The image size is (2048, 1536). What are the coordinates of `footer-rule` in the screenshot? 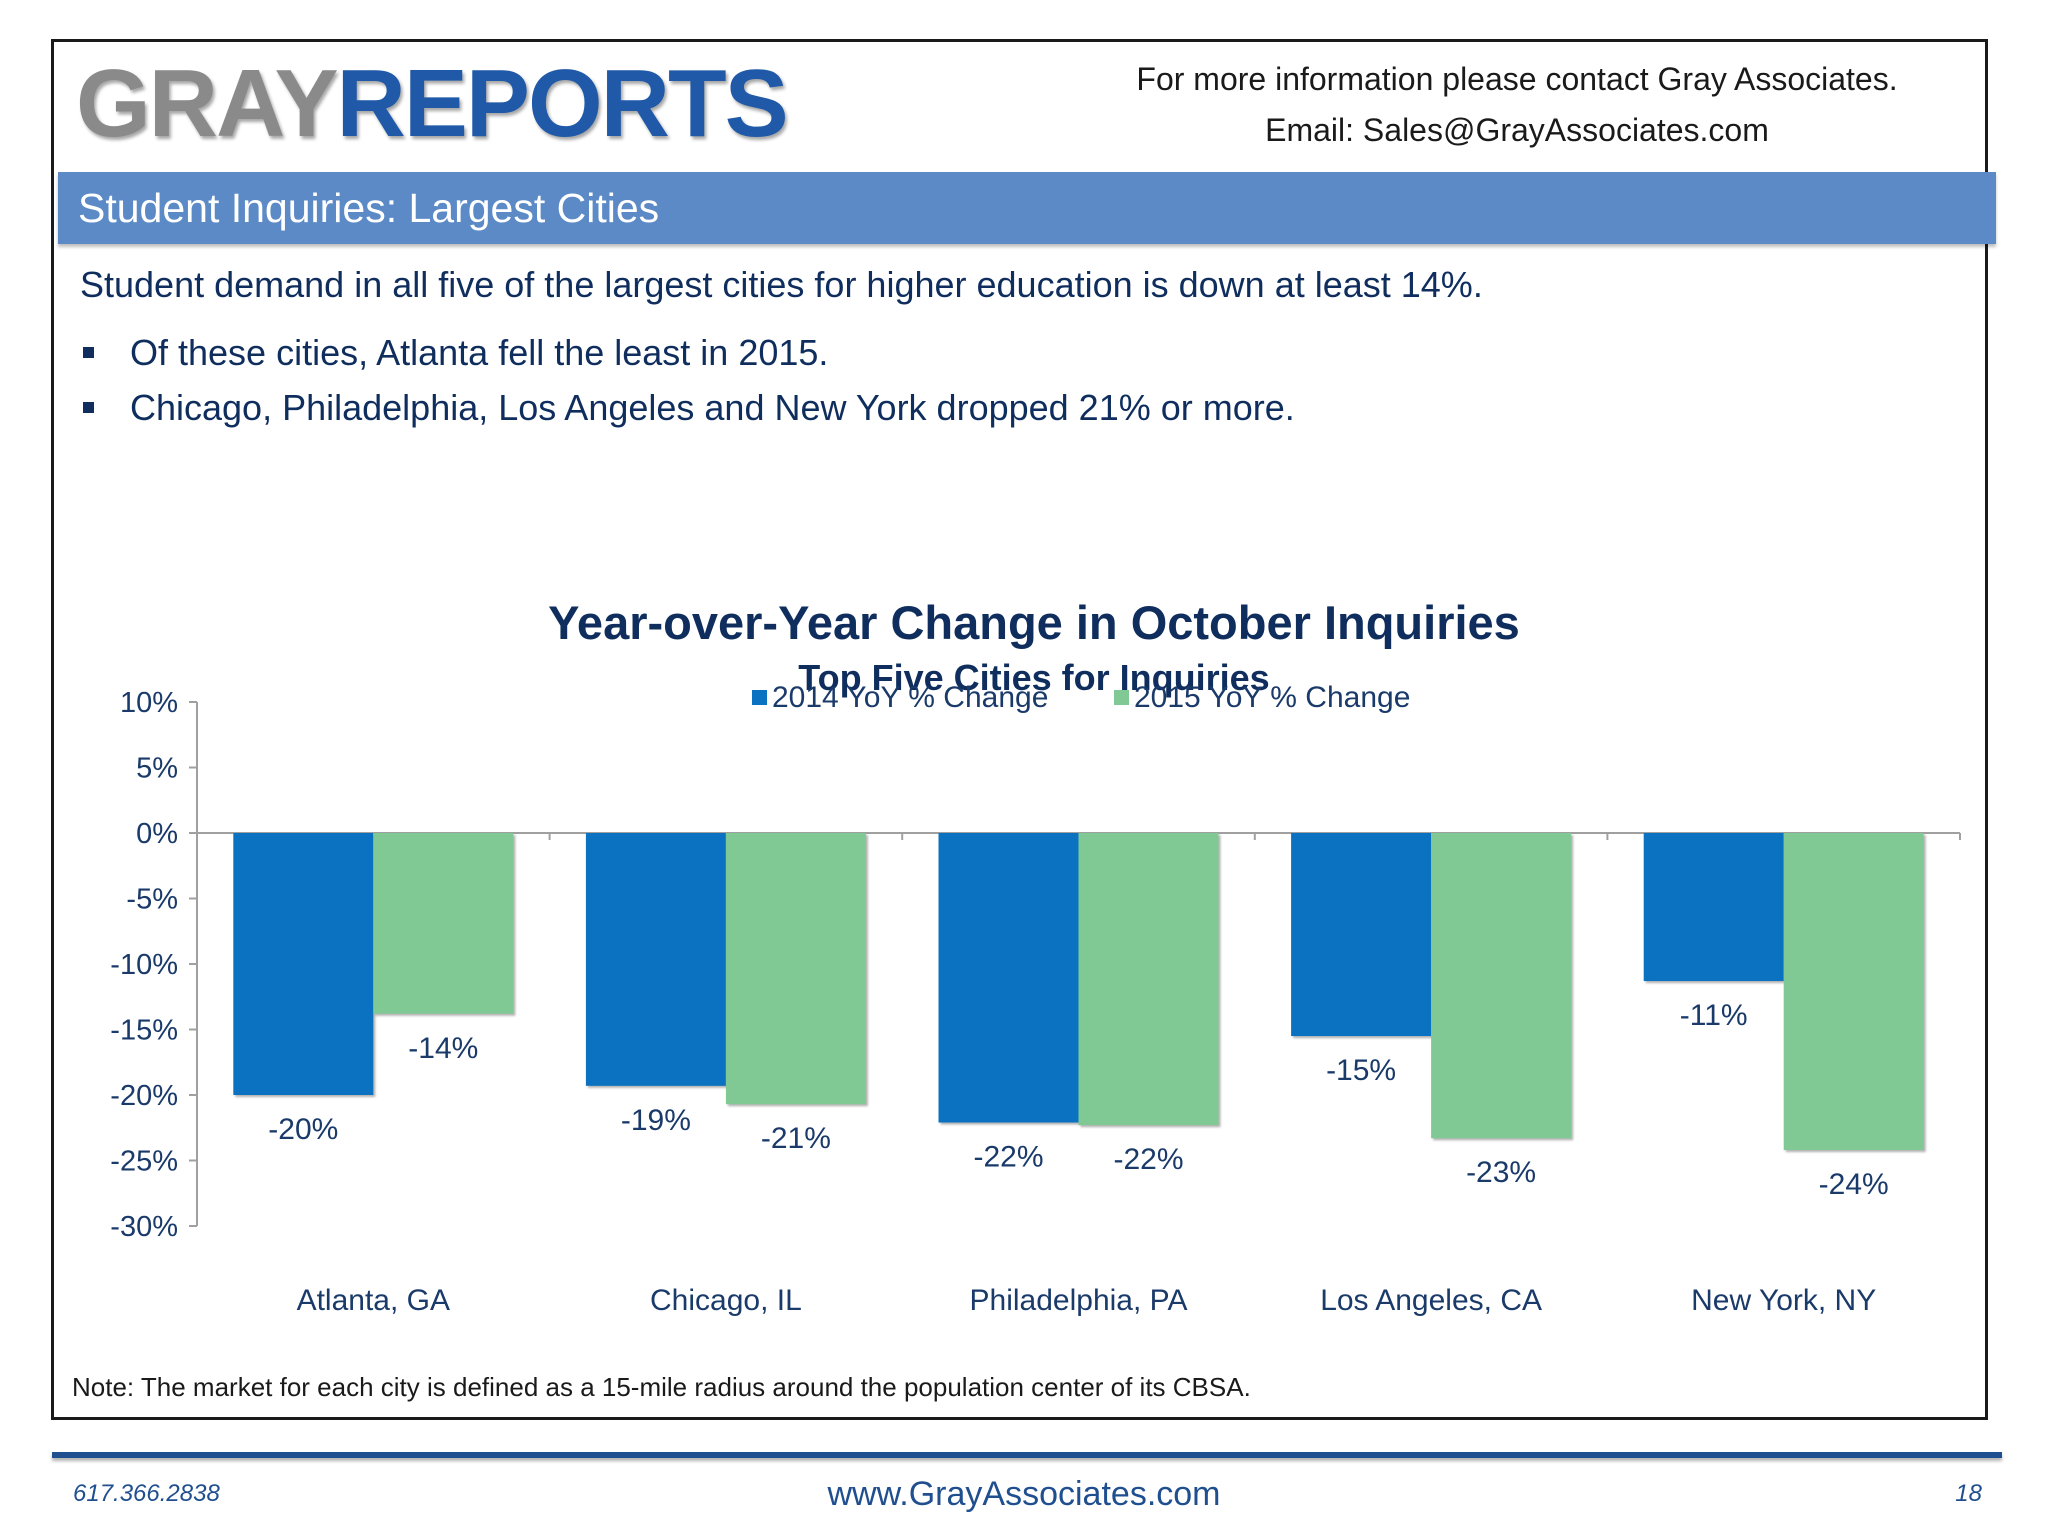 It's located at (1027, 1455).